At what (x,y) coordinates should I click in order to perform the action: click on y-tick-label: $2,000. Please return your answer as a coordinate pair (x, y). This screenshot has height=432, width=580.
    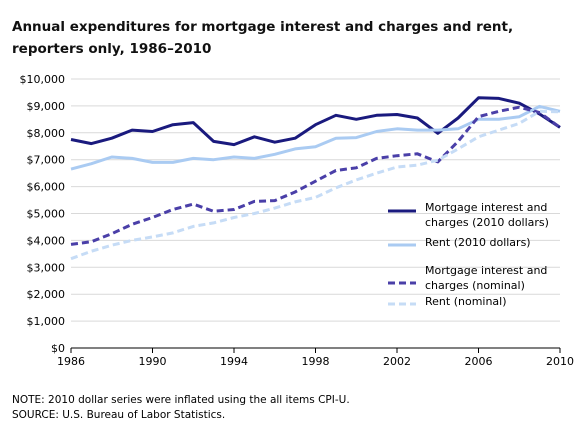
    Looking at the image, I should click on (46, 294).